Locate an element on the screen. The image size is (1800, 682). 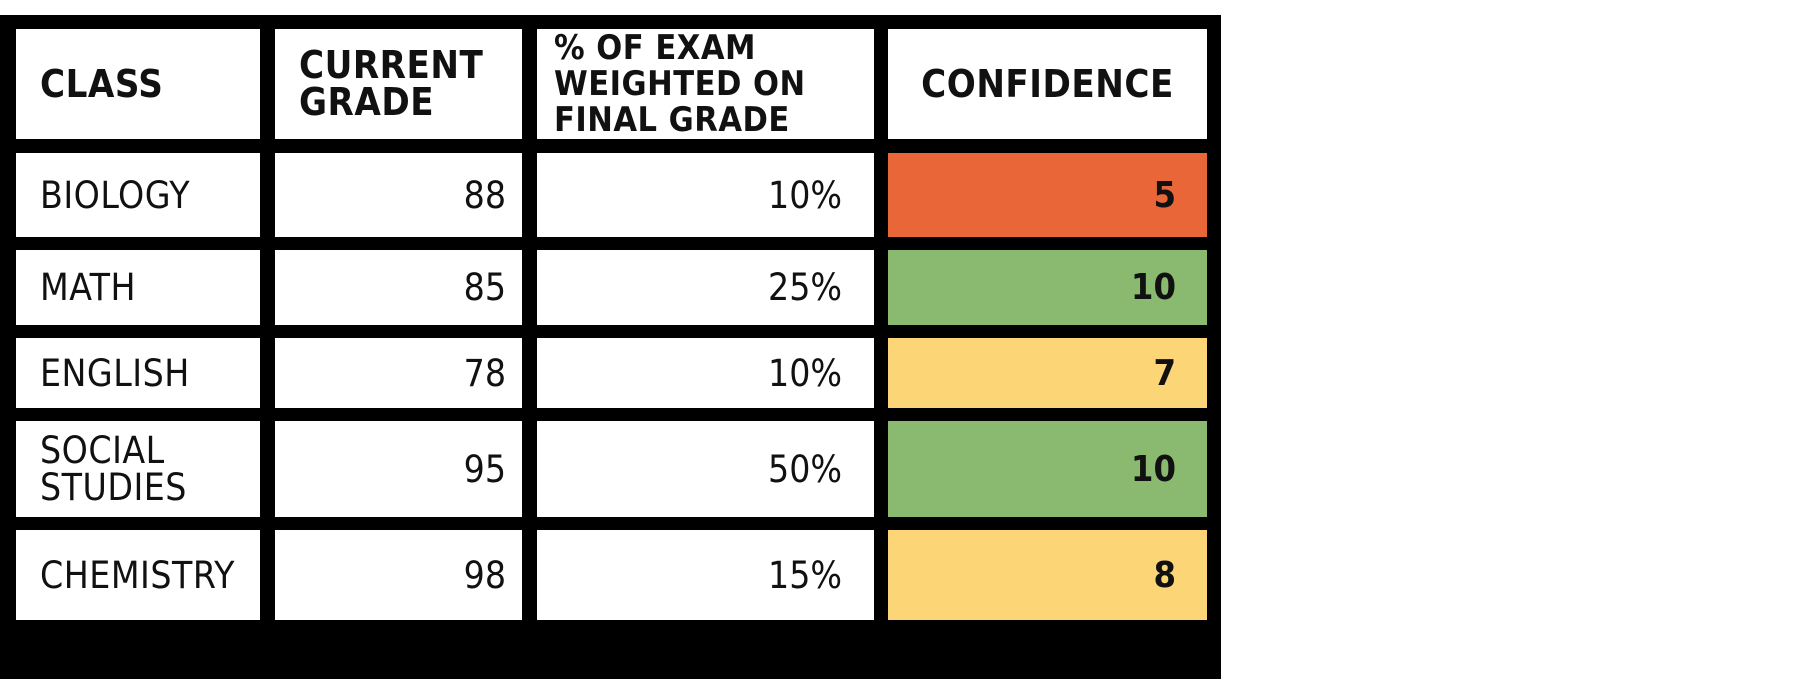
header-exam-weight: % OF EXAM WEIGHTED ON FINAL GRADE is located at coordinates (705, 84).